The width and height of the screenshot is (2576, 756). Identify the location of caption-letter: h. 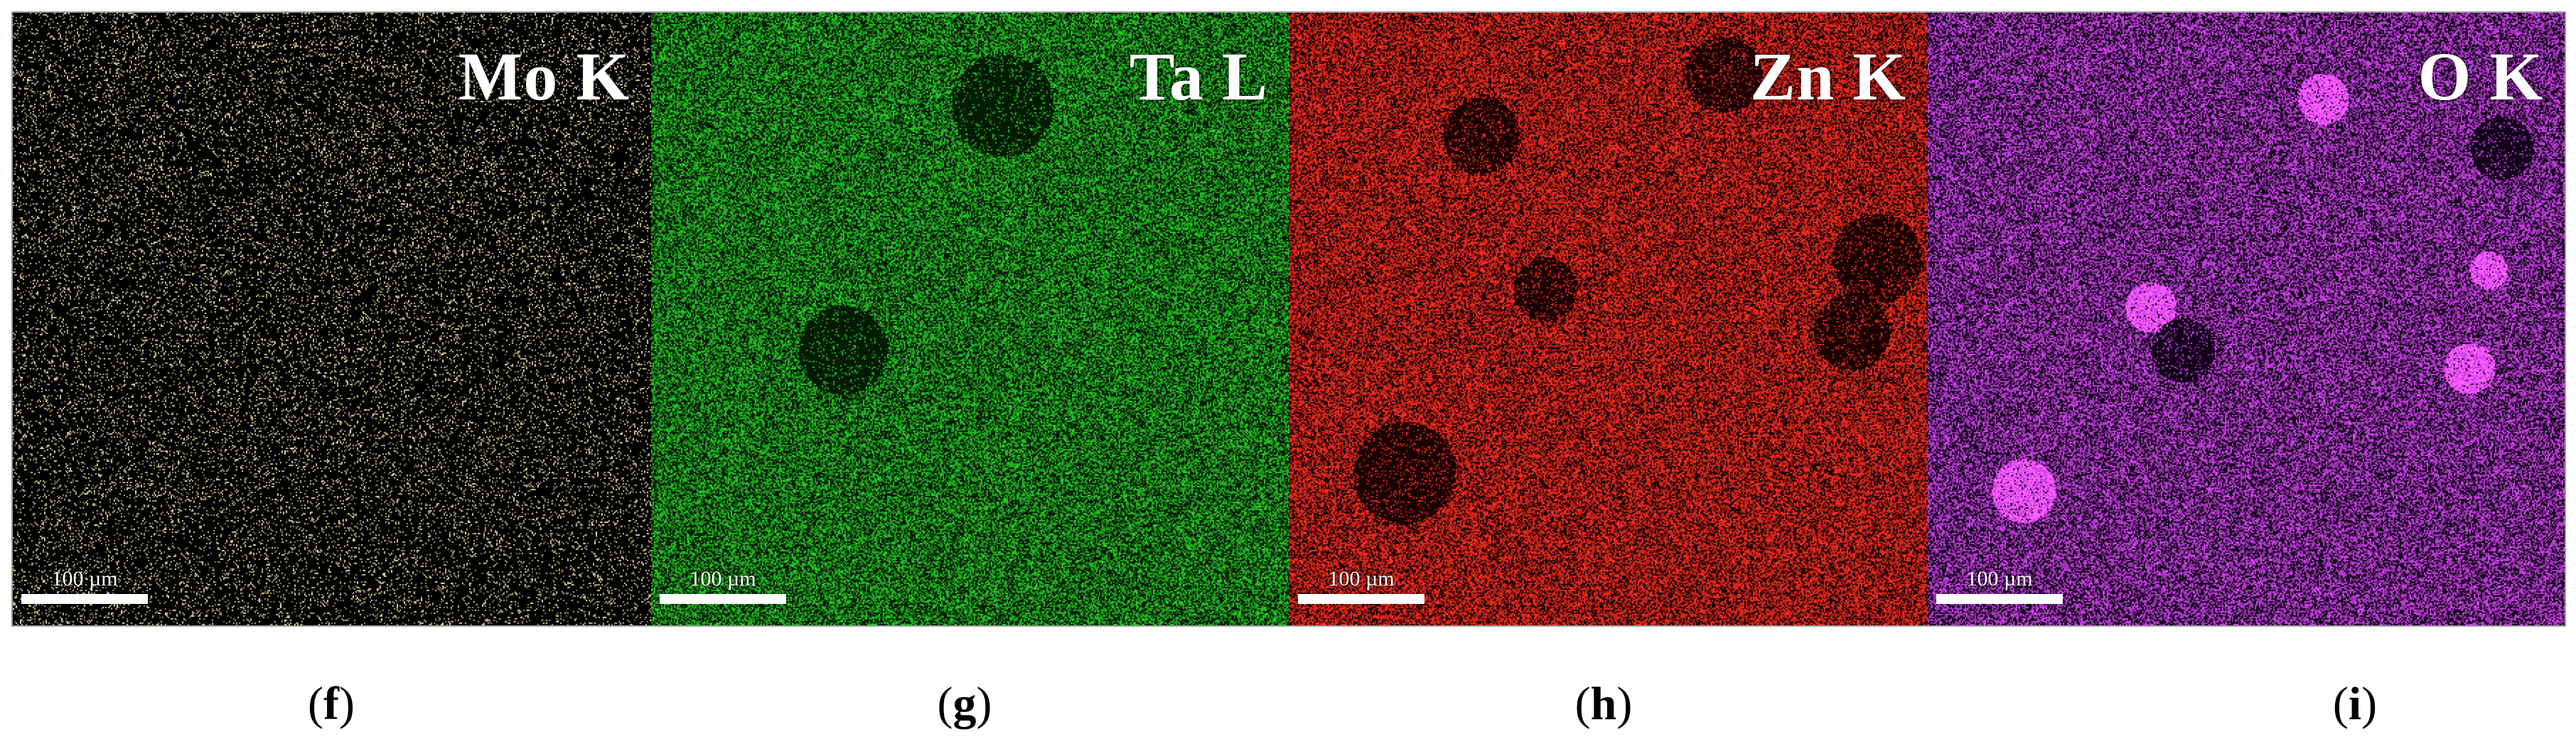
(1603, 704).